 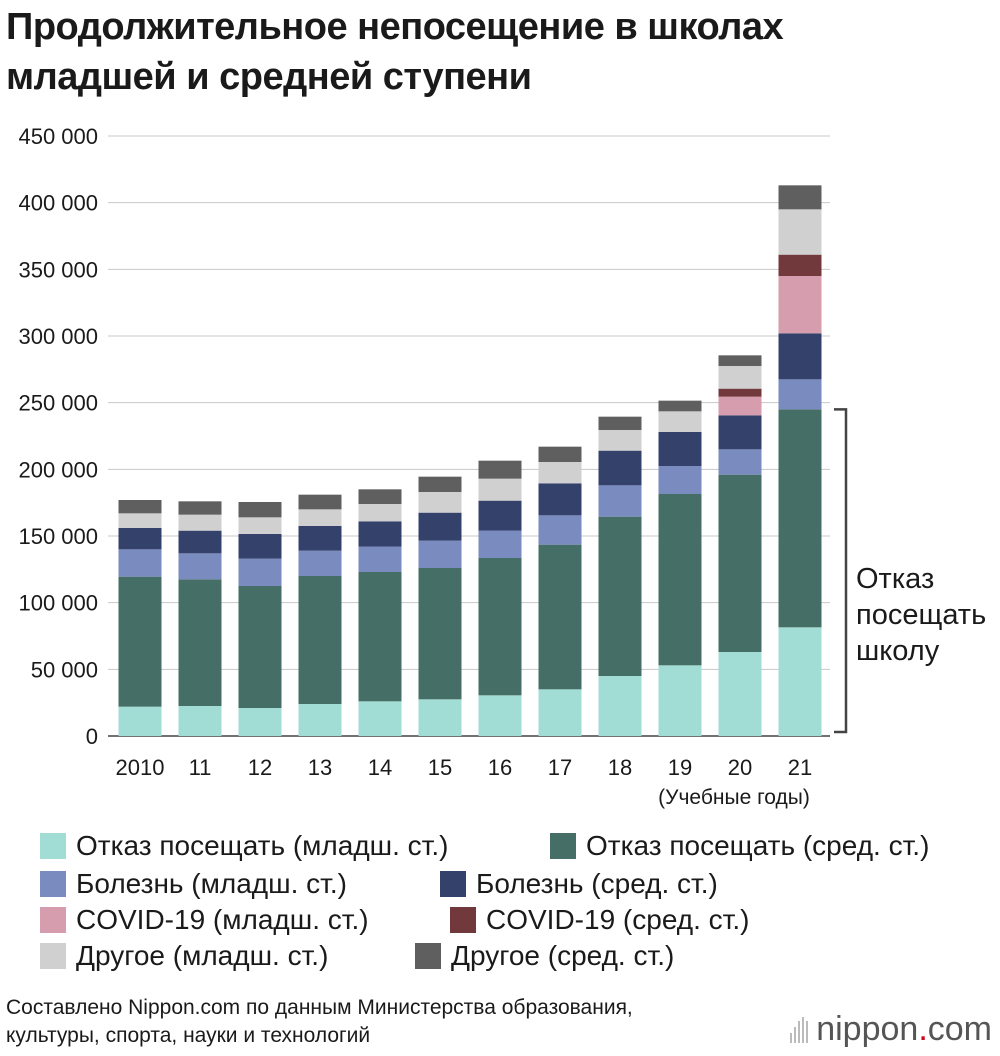 What do you see at coordinates (58, 269) in the screenshot?
I see `y-tick-label: 350 000` at bounding box center [58, 269].